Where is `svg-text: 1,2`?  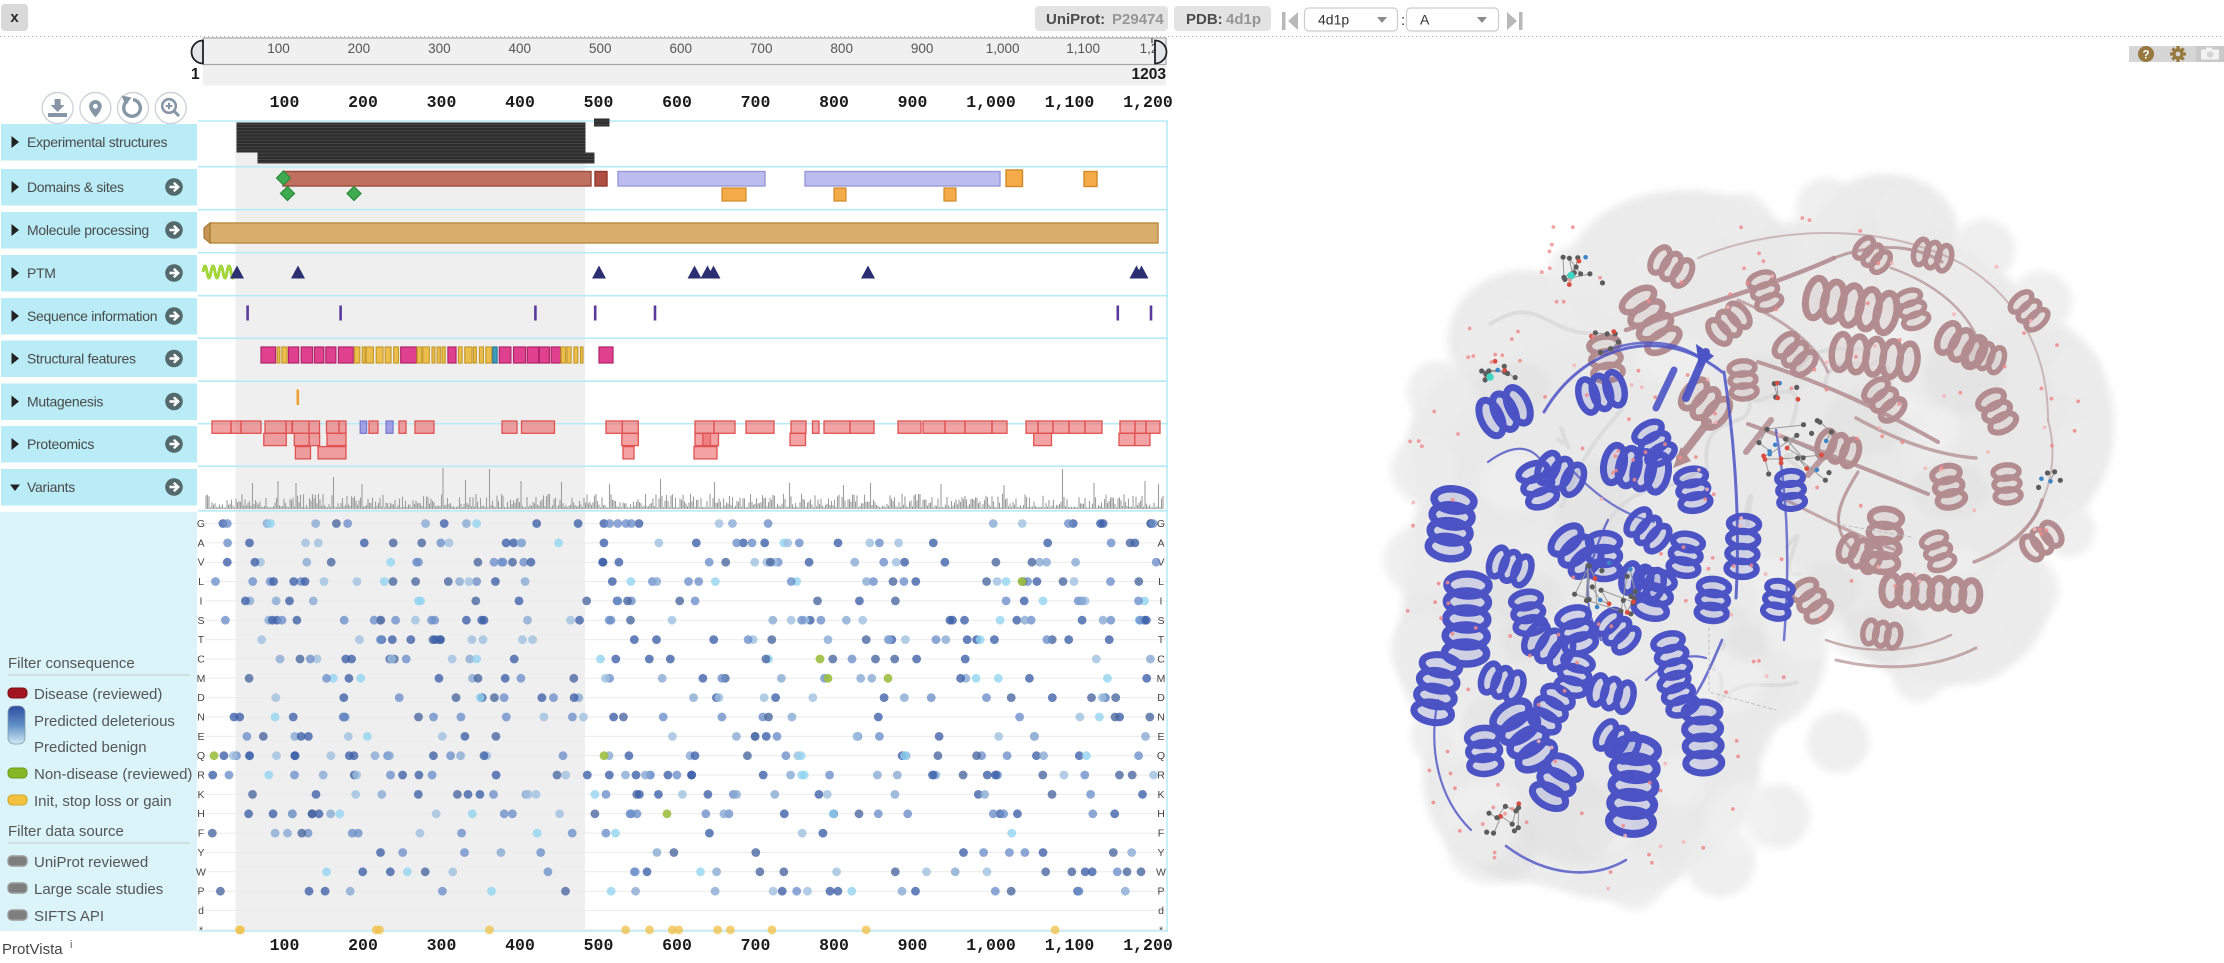 svg-text: 1,2 is located at coordinates (1149, 48).